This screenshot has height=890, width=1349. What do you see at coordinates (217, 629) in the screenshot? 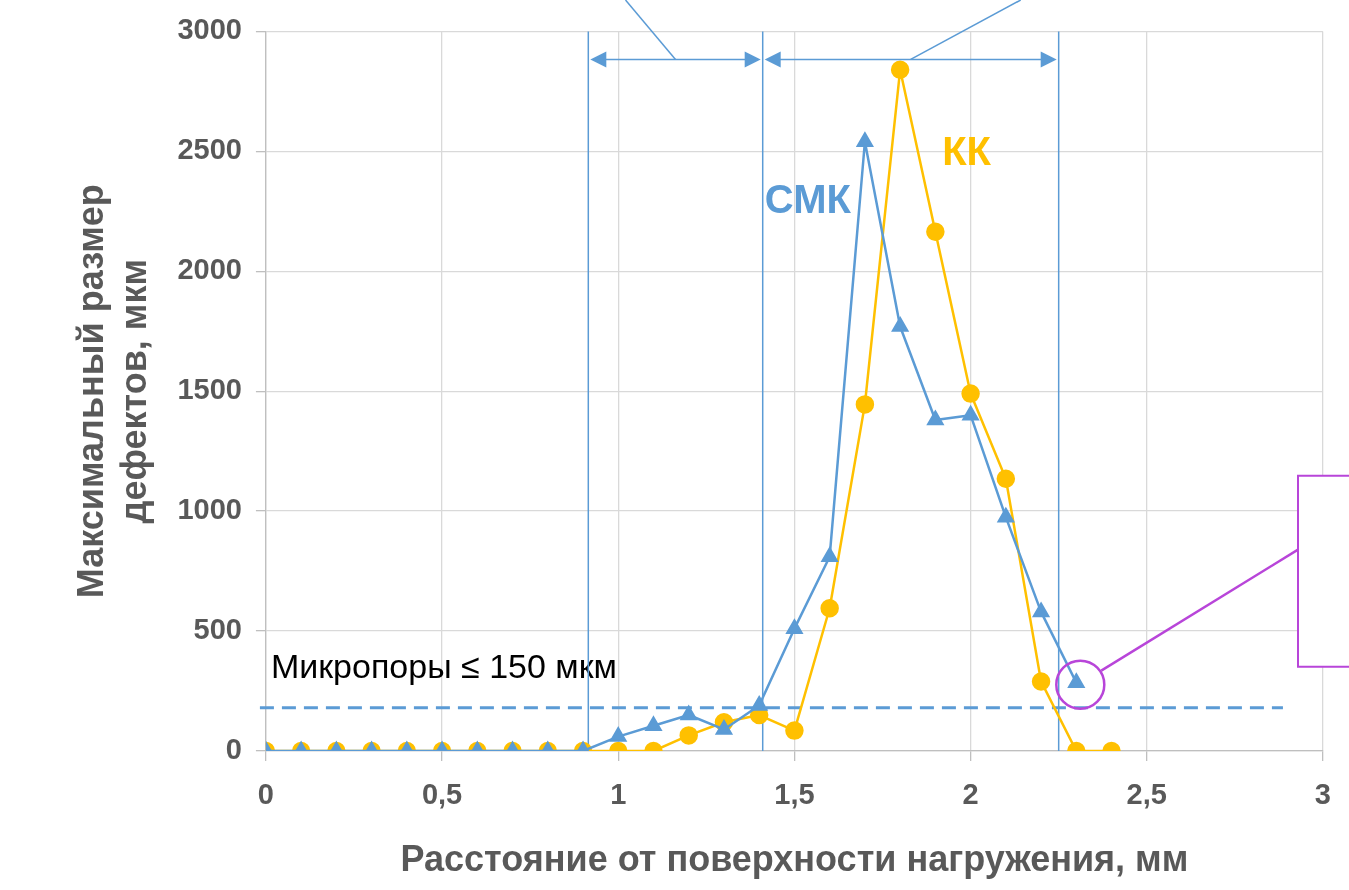
I see `y-tick-label: 500` at bounding box center [217, 629].